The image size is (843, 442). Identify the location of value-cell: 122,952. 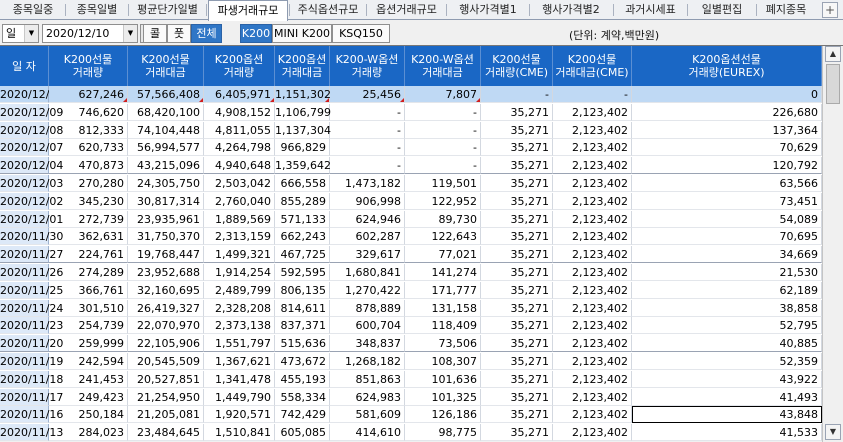
(443, 201).